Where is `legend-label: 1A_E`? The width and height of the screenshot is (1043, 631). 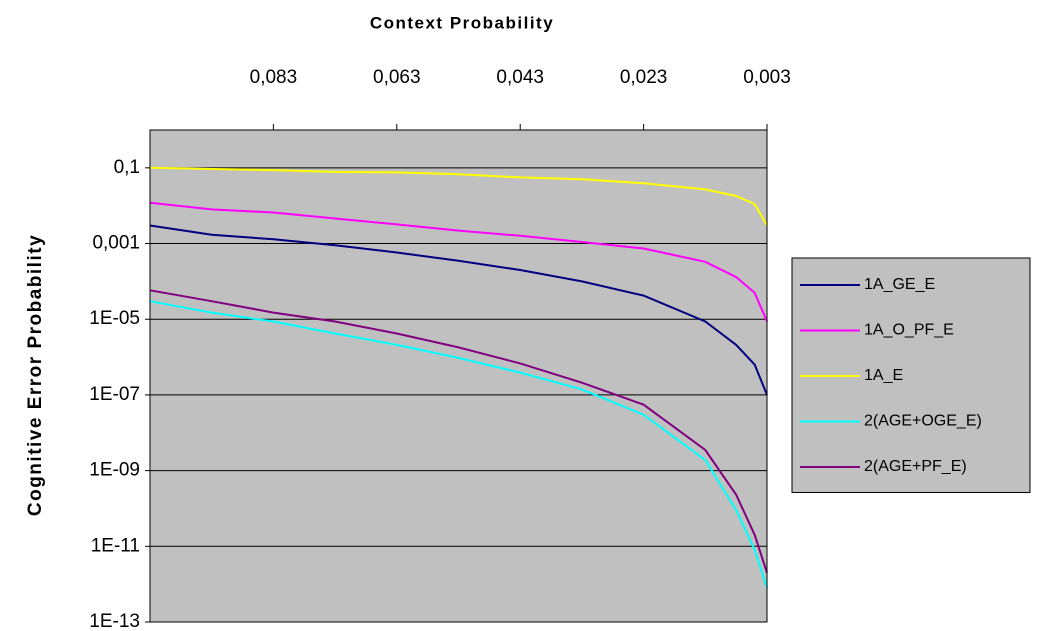
legend-label: 1A_E is located at coordinates (883, 375).